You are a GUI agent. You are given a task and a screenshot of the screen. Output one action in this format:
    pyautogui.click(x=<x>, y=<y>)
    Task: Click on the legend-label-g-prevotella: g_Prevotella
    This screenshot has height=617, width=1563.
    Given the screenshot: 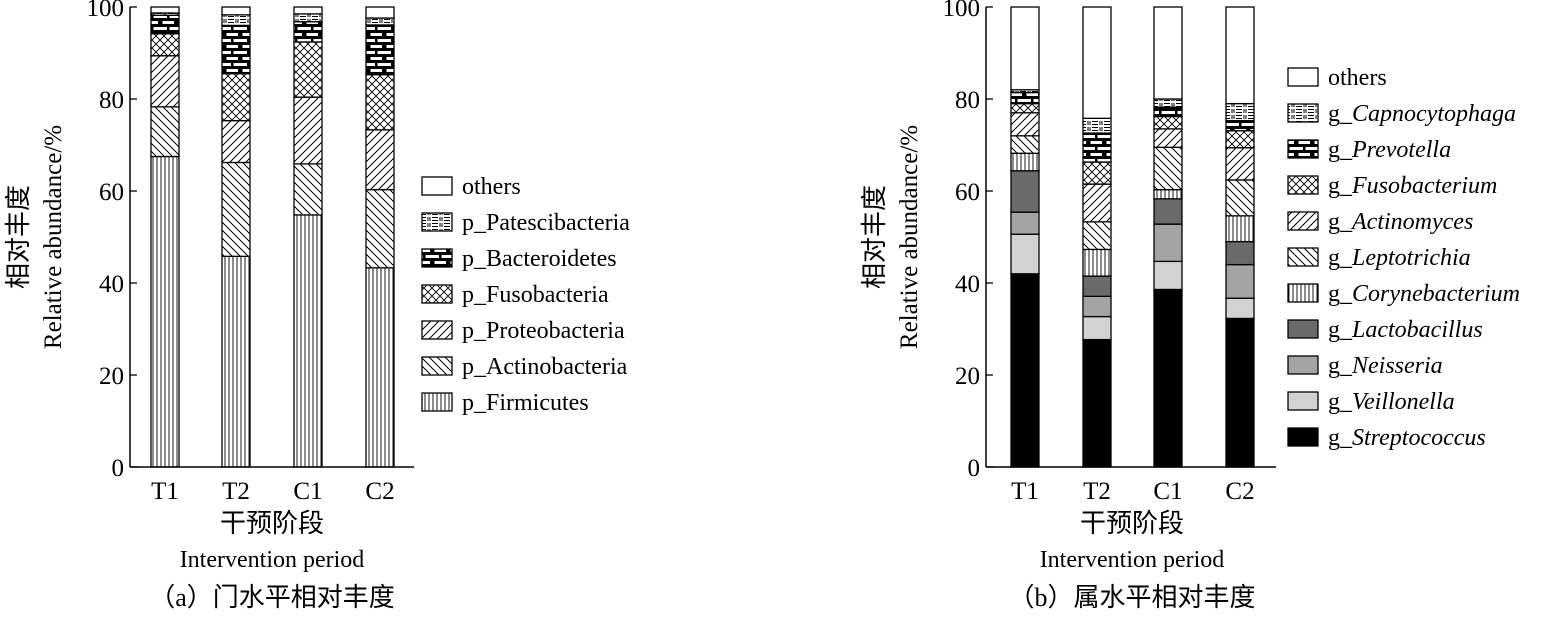 What is the action you would take?
    pyautogui.click(x=1389, y=150)
    